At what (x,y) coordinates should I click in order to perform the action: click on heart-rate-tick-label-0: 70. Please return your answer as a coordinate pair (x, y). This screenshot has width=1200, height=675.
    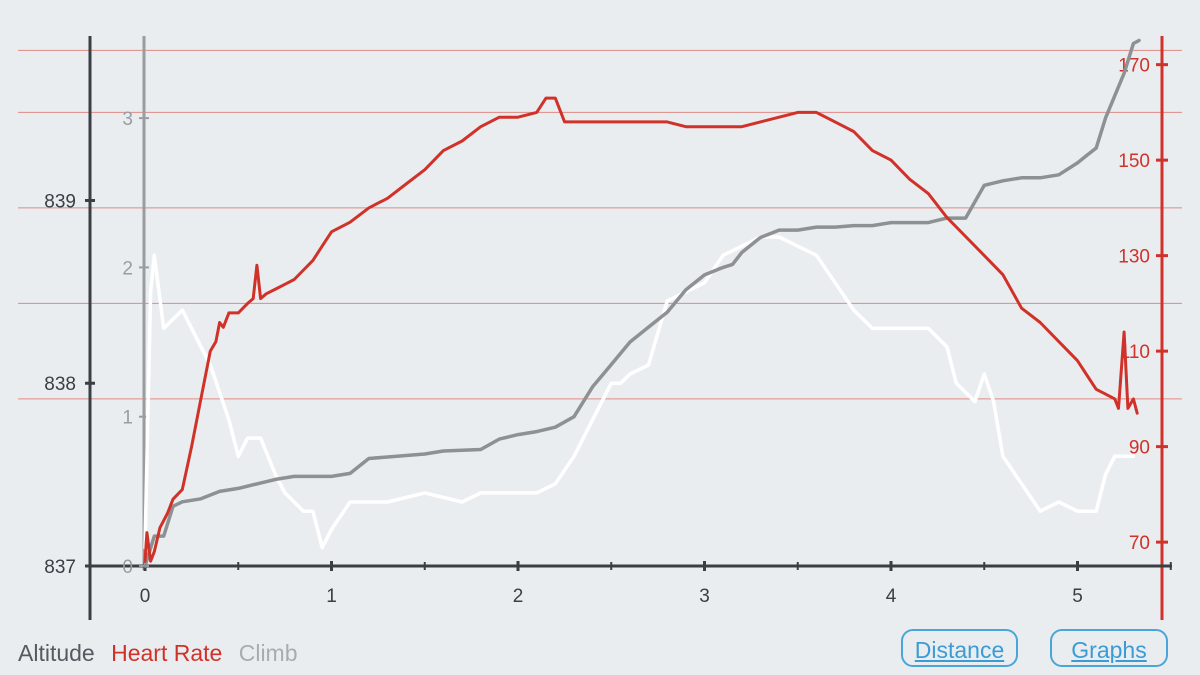
    Looking at the image, I should click on (1139, 543).